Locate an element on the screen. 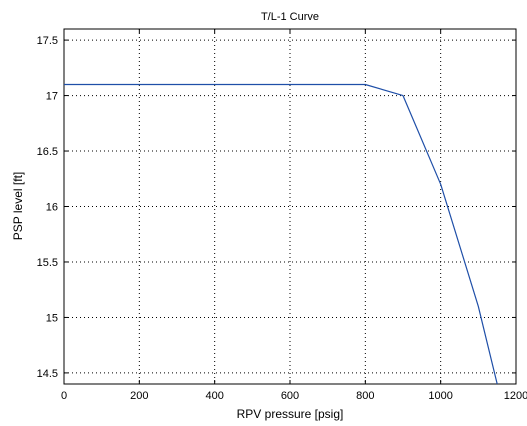 Image resolution: width=527 pixels, height=426 pixels. x-tick-label: 0 is located at coordinates (64, 396).